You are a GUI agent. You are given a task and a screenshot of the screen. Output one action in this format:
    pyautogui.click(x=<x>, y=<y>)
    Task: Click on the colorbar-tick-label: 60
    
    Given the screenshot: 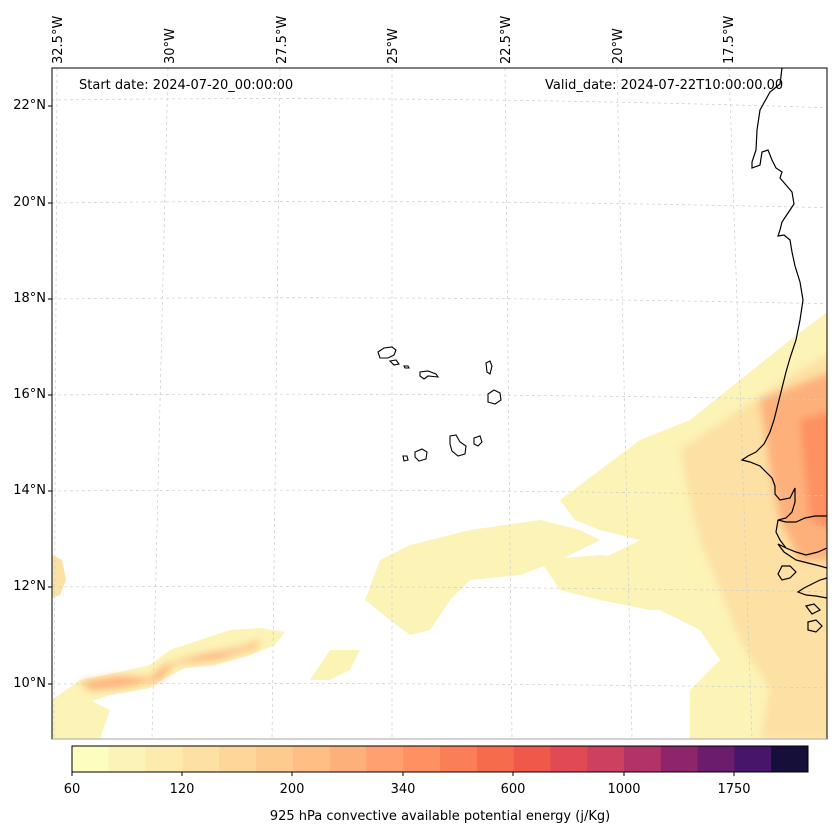 What is the action you would take?
    pyautogui.click(x=72, y=789)
    